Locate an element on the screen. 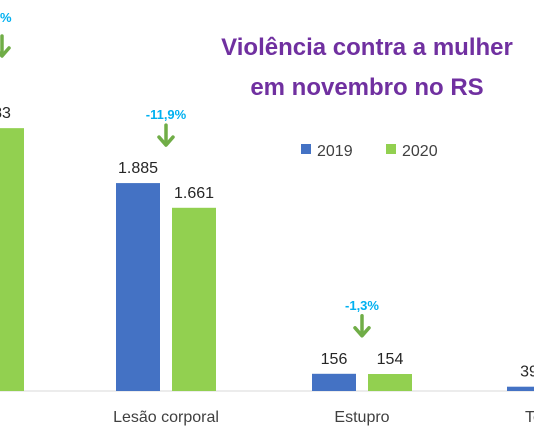  legend-swatch-2019 is located at coordinates (306, 149).